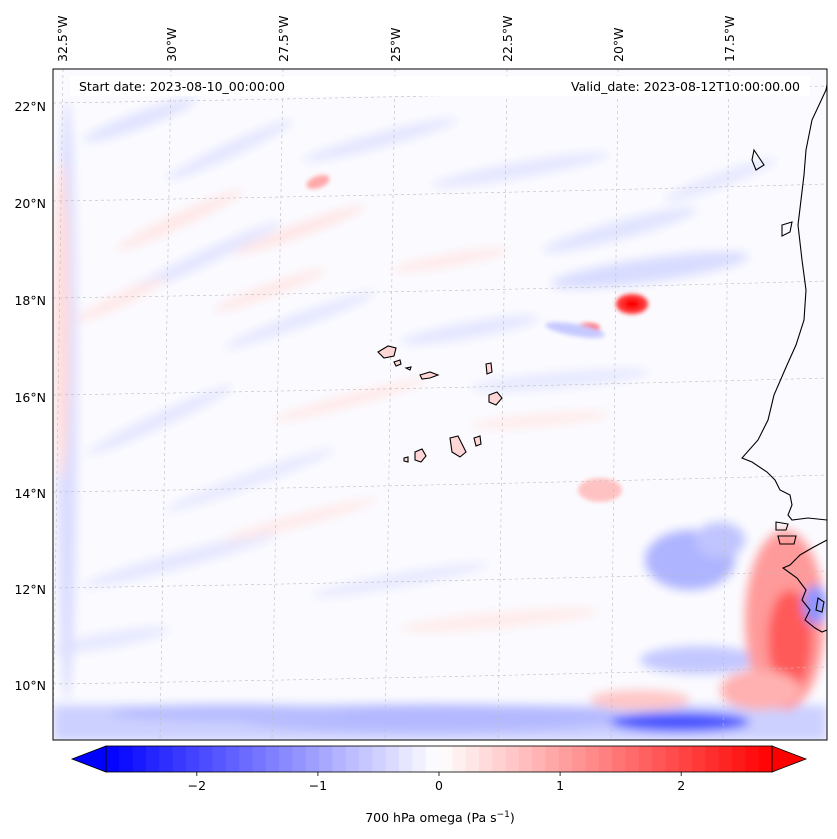 This screenshot has width=837, height=839. What do you see at coordinates (283, 39) in the screenshot?
I see `lon-tick-label: 27.5°W` at bounding box center [283, 39].